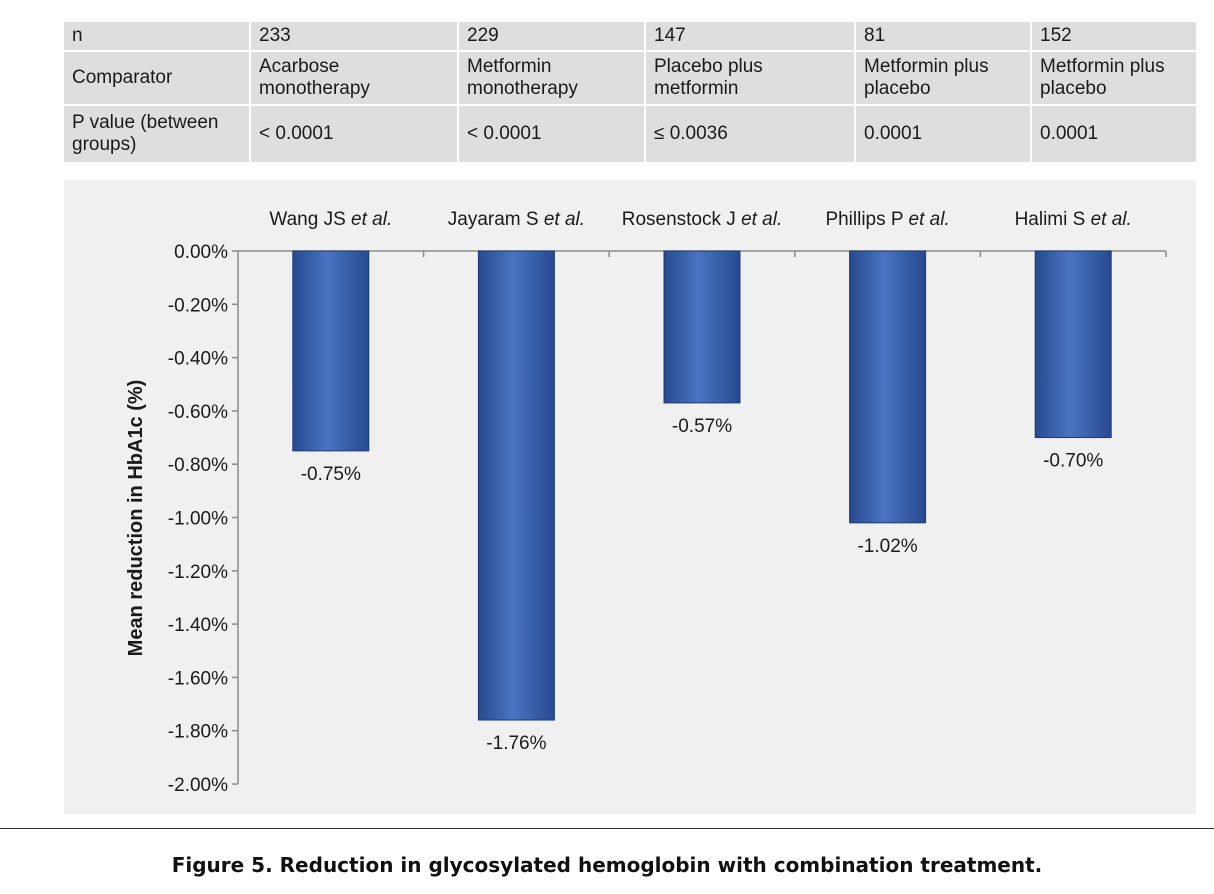 The height and width of the screenshot is (894, 1214). Describe the element at coordinates (355, 79) in the screenshot. I see `table-cell: Acarbose monotherapy` at that location.